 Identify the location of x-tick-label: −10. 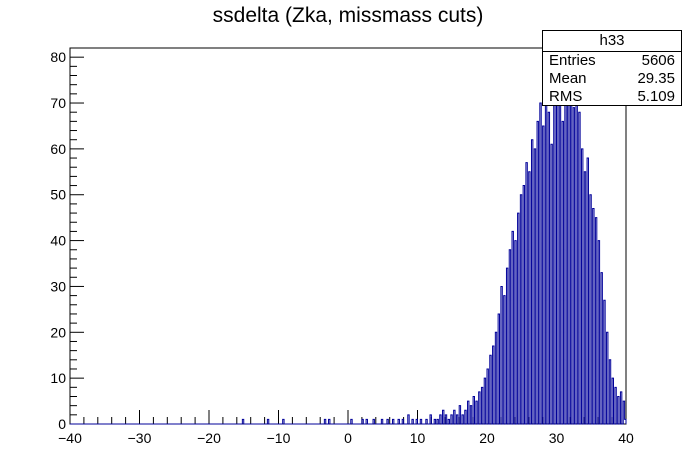
(279, 438).